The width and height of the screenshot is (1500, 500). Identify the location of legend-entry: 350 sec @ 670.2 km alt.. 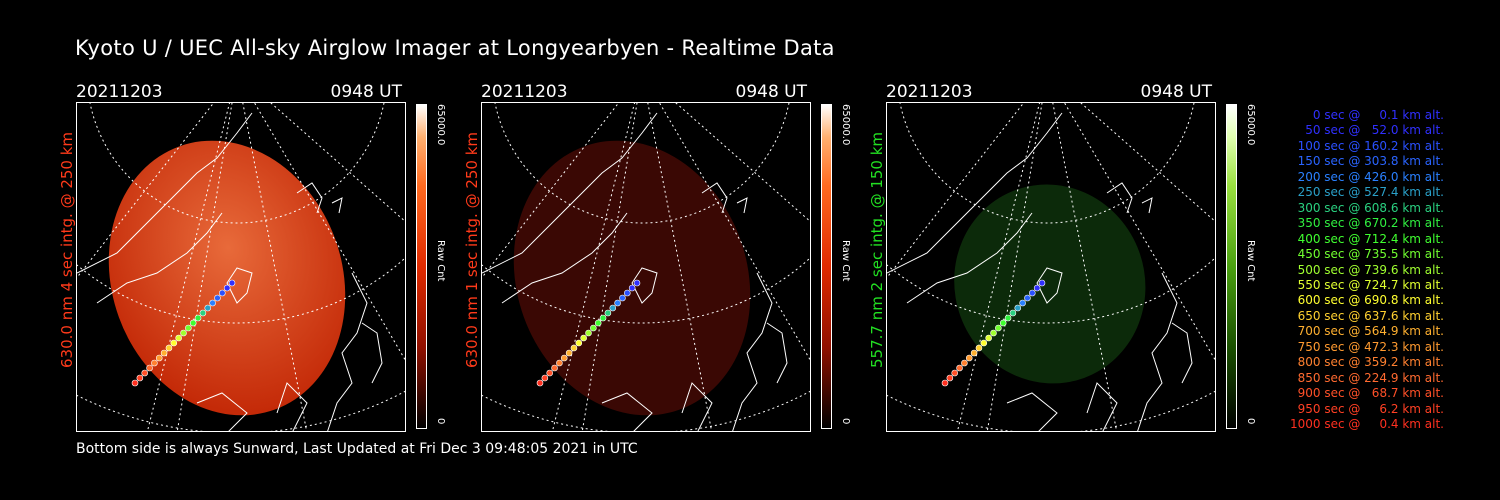
(1368, 223).